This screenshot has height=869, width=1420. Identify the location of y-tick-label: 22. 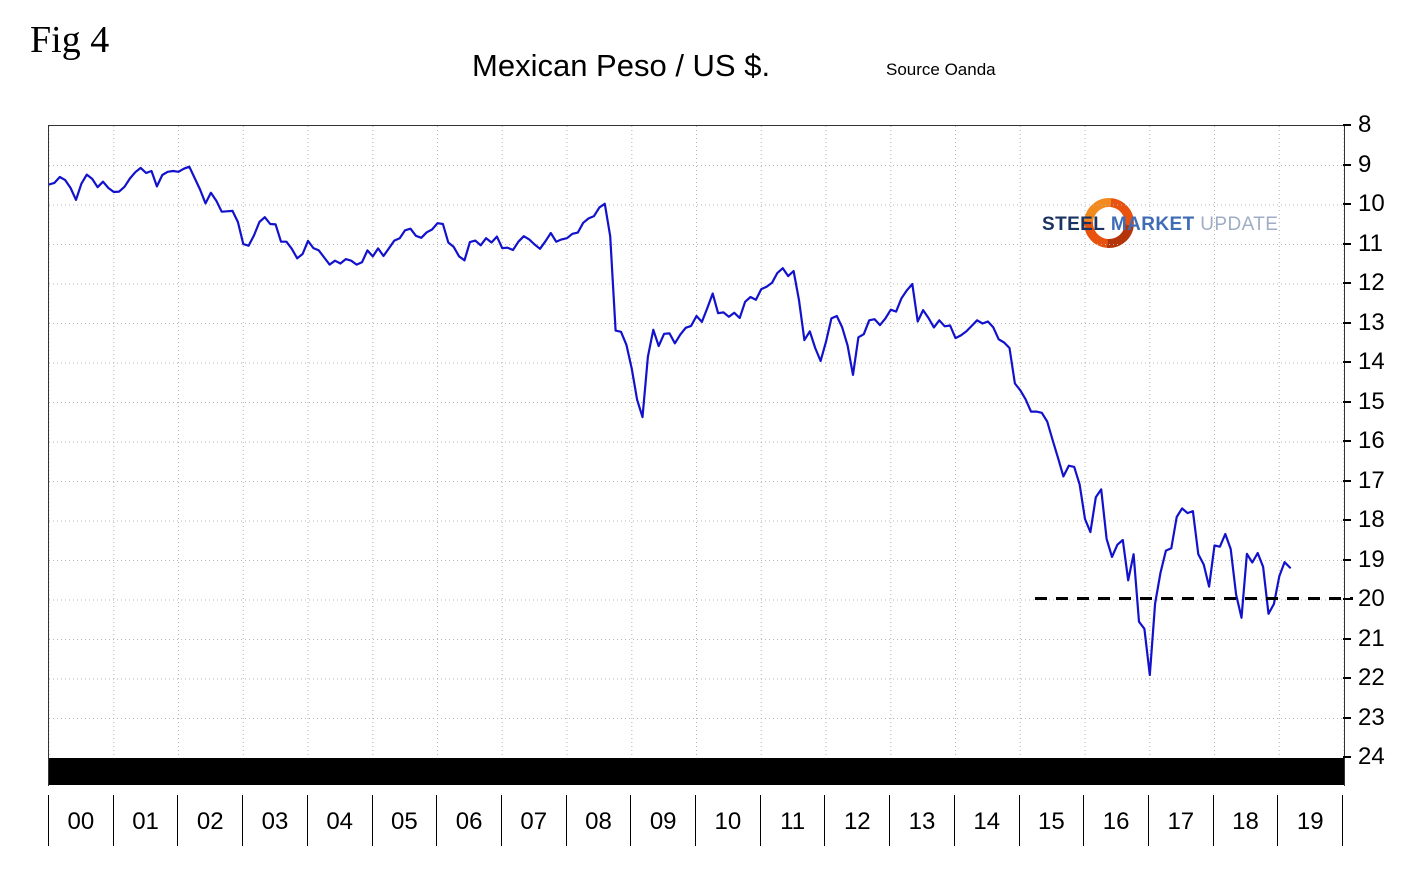
(1371, 677).